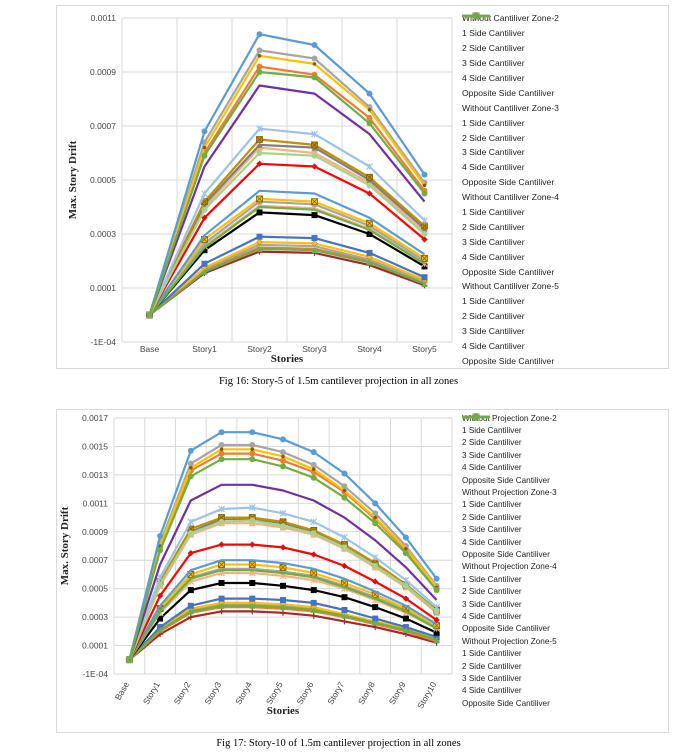 The image size is (677, 756). Describe the element at coordinates (510, 286) in the screenshot. I see `legend-label: Without Cantiliver Zone-5` at that location.